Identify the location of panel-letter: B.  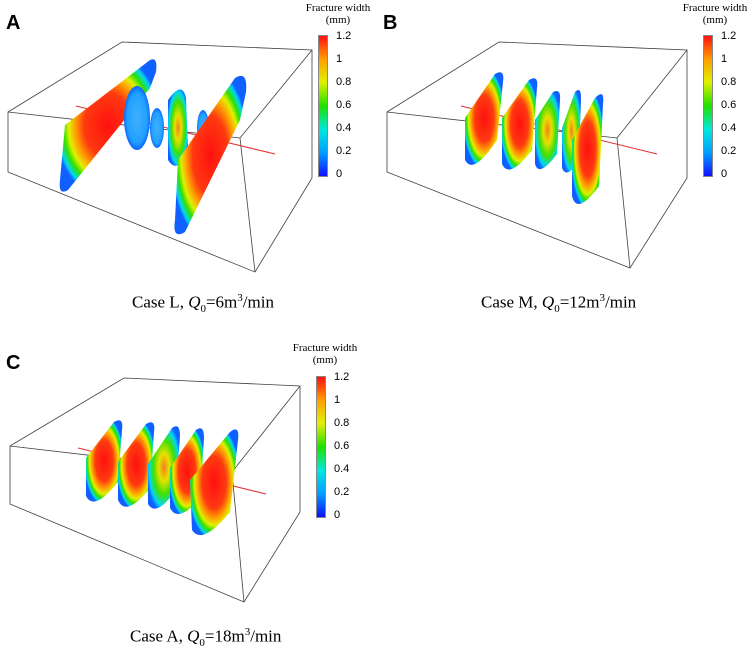
(390, 23).